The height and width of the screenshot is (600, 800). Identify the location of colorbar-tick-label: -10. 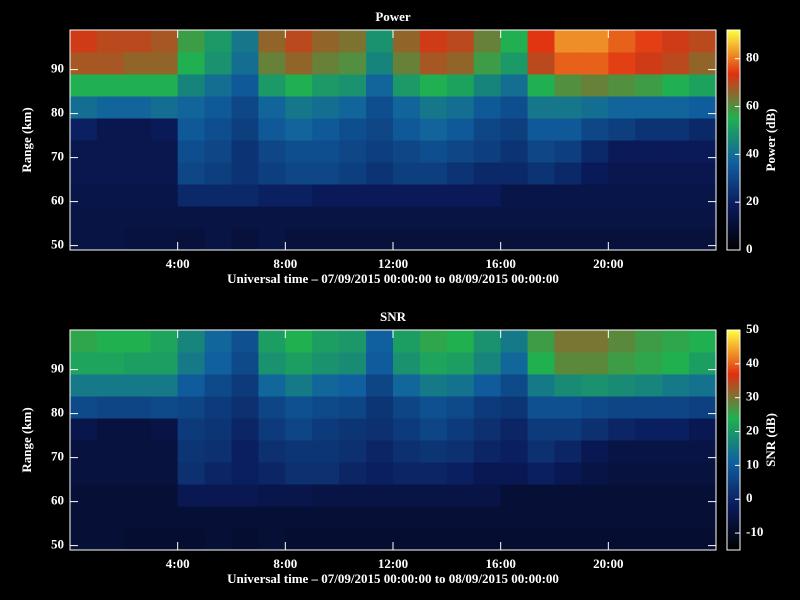
(754, 531).